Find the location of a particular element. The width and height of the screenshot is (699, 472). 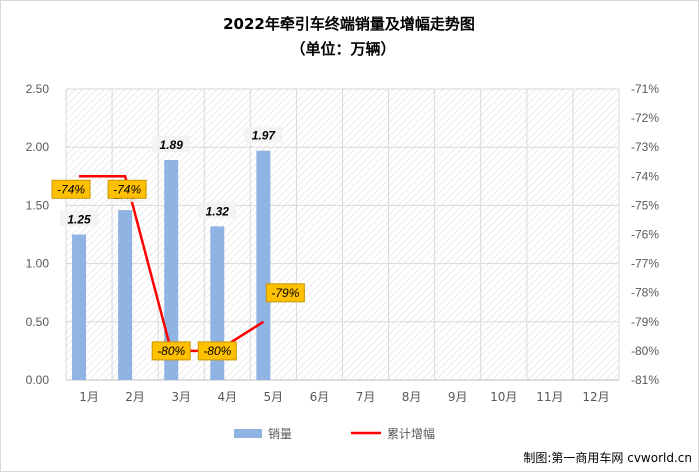

category-label: 12月 is located at coordinates (595, 397).